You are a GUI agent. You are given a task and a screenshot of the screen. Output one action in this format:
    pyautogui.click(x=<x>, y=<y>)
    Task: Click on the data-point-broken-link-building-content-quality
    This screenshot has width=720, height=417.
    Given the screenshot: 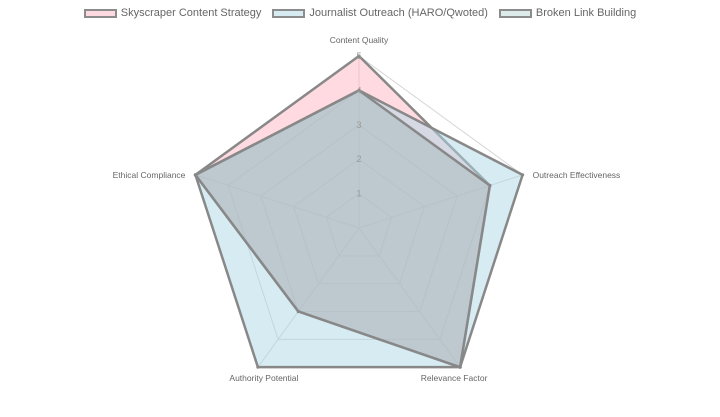 What is the action you would take?
    pyautogui.click(x=359, y=90)
    